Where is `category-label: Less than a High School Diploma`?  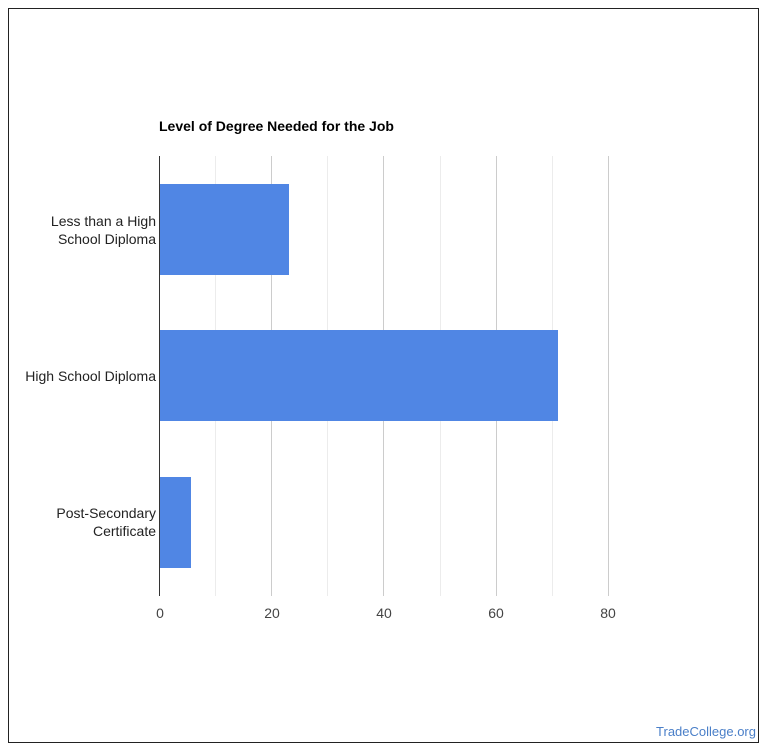
category-label: Less than a High School Diploma is located at coordinates (81, 230).